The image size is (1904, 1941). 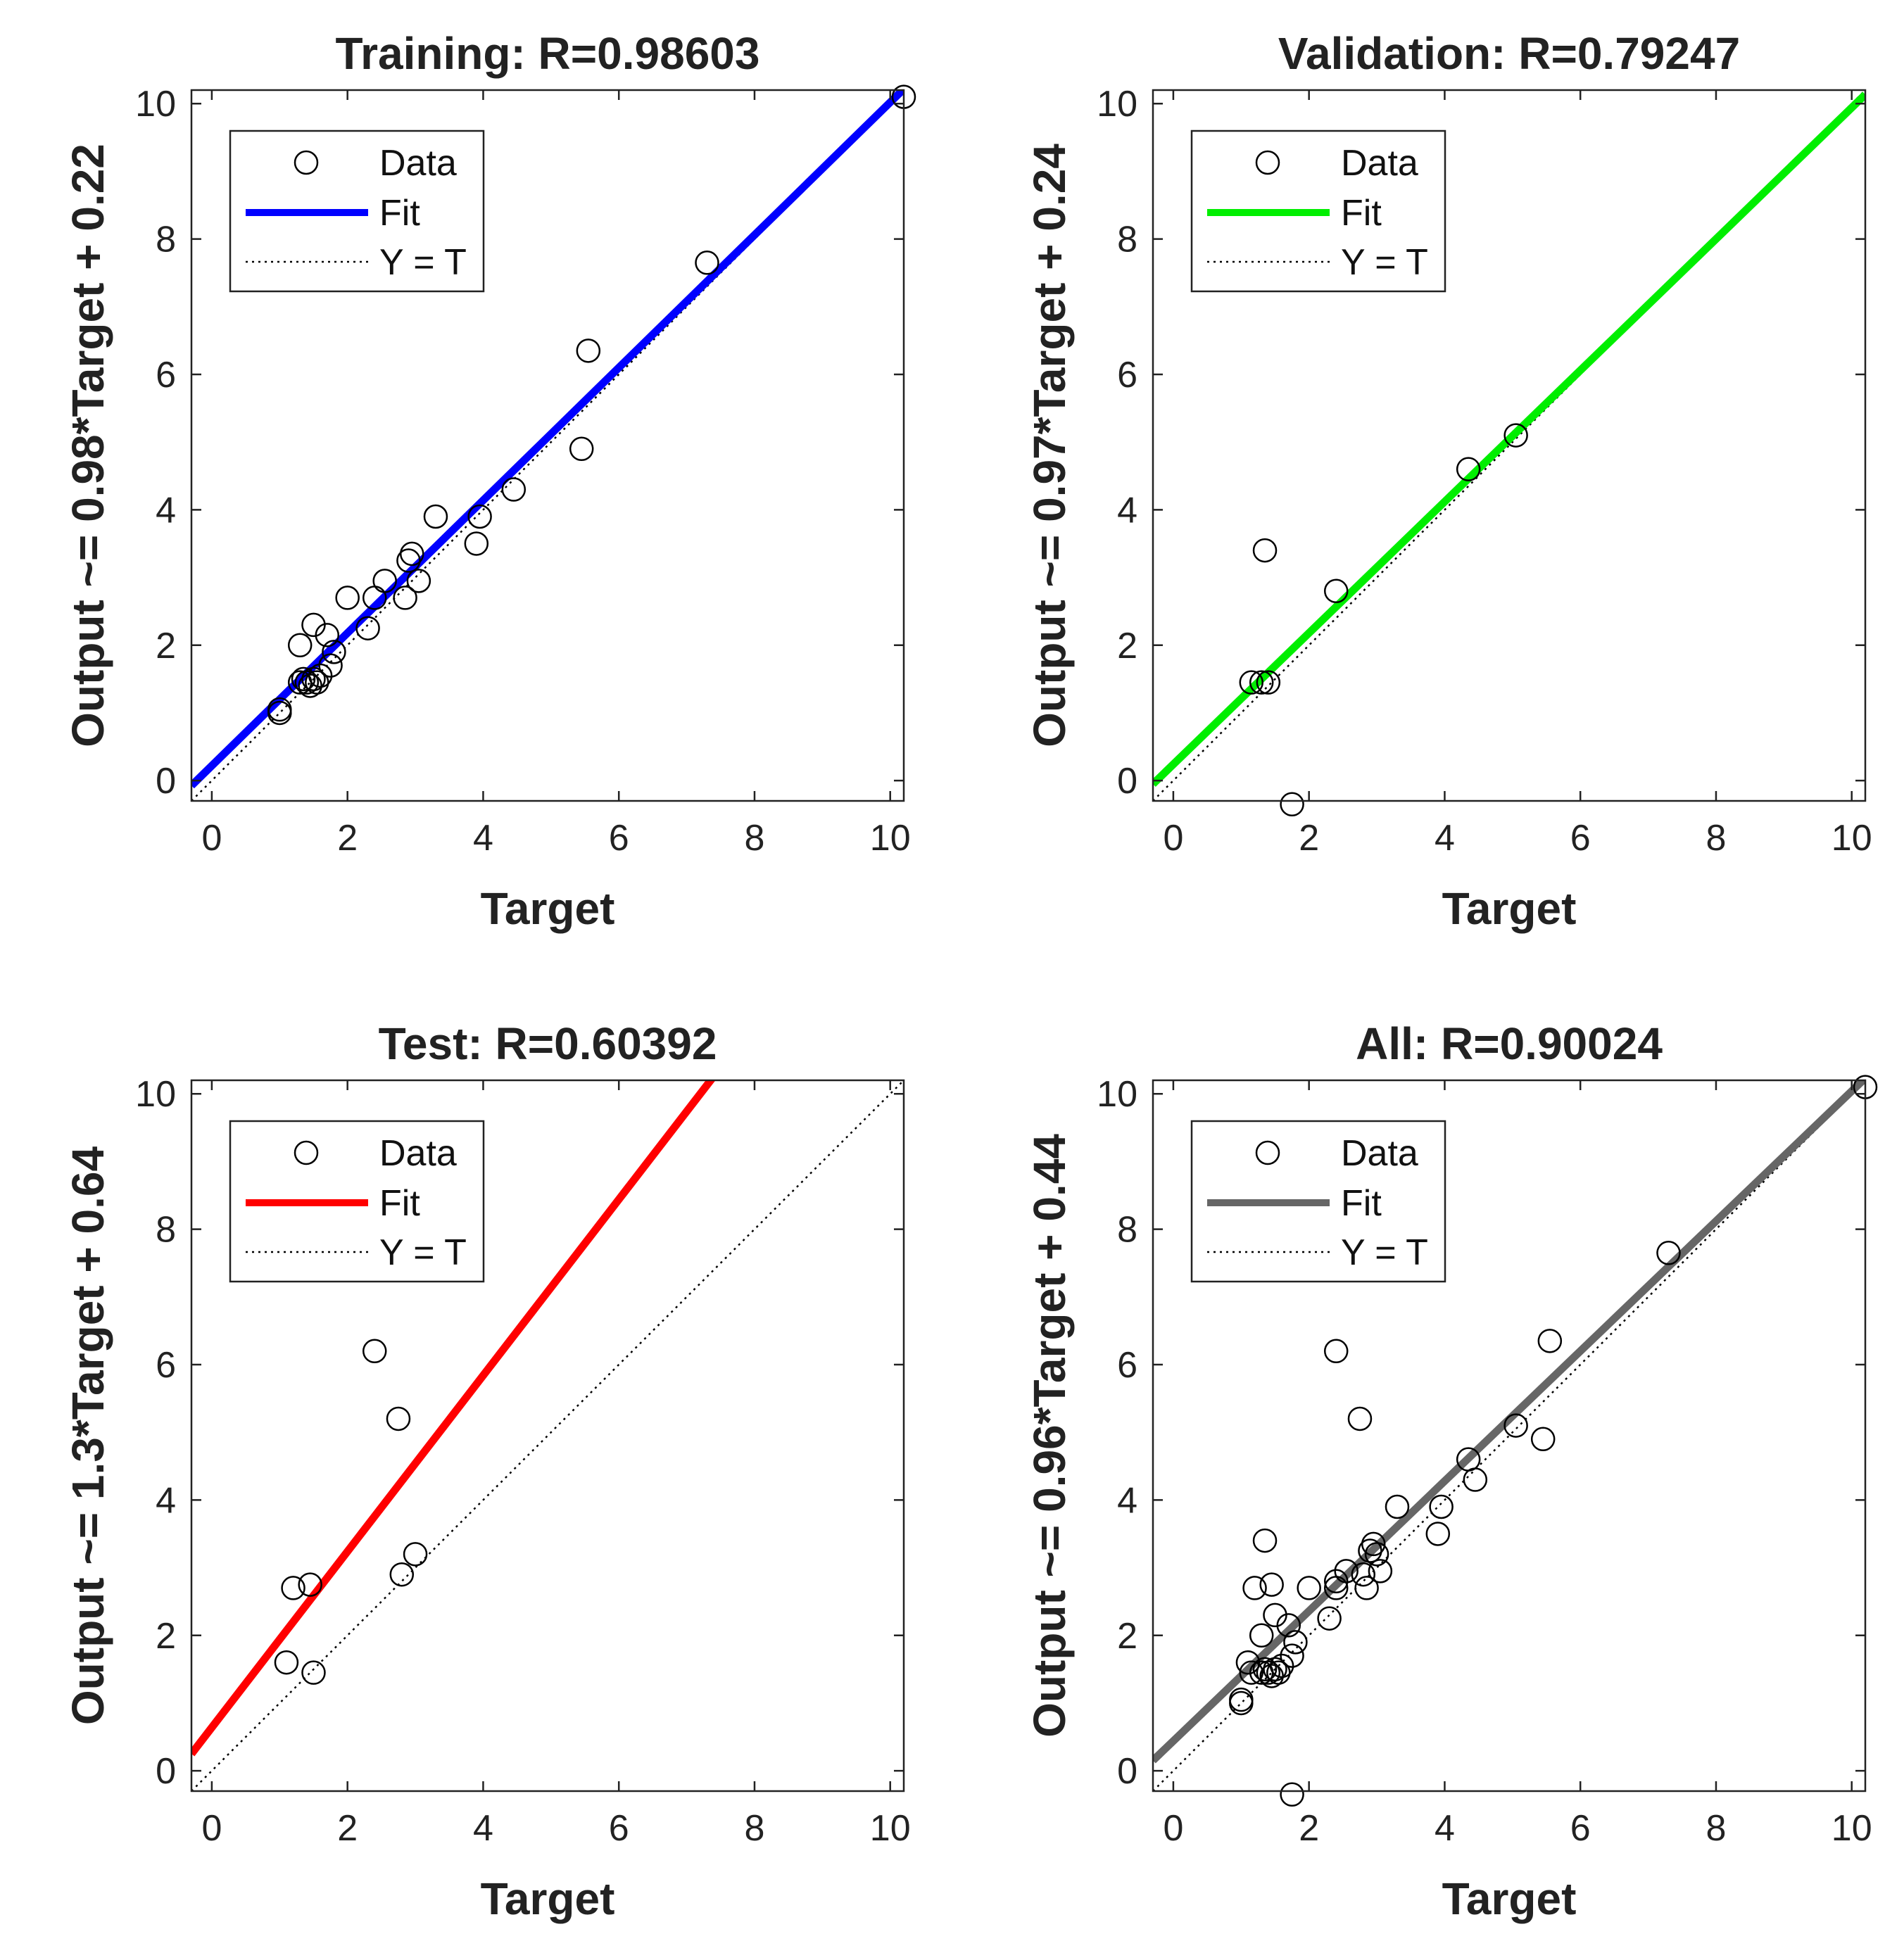 I want to click on chart-title: All: R=0.90024, so click(x=1510, y=1044).